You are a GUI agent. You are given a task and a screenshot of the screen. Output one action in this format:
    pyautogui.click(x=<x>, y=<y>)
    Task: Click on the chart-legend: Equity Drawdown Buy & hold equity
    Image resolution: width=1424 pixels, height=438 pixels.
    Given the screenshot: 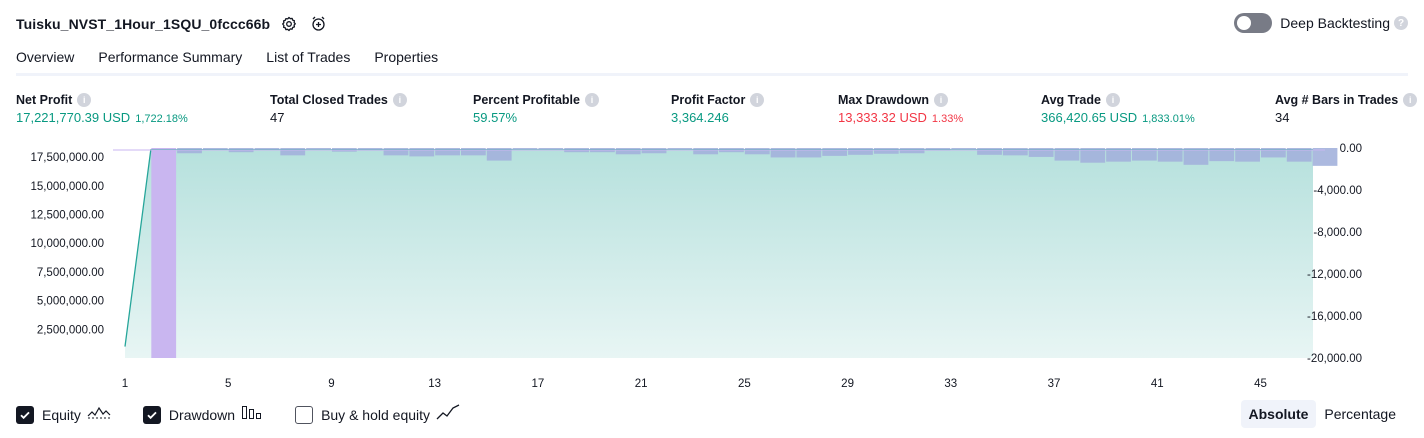 What is the action you would take?
    pyautogui.click(x=254, y=414)
    